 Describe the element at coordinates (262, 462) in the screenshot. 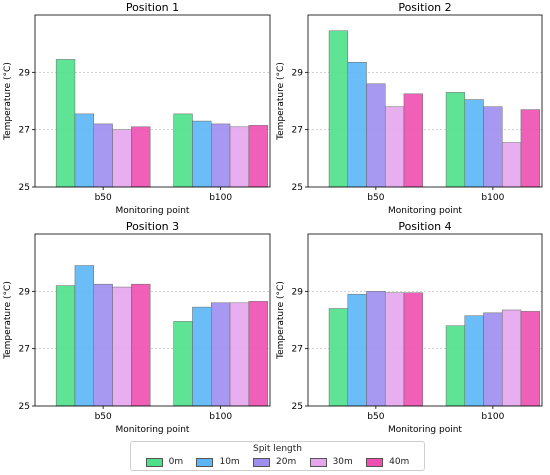

I see `legend-swatch-20m` at that location.